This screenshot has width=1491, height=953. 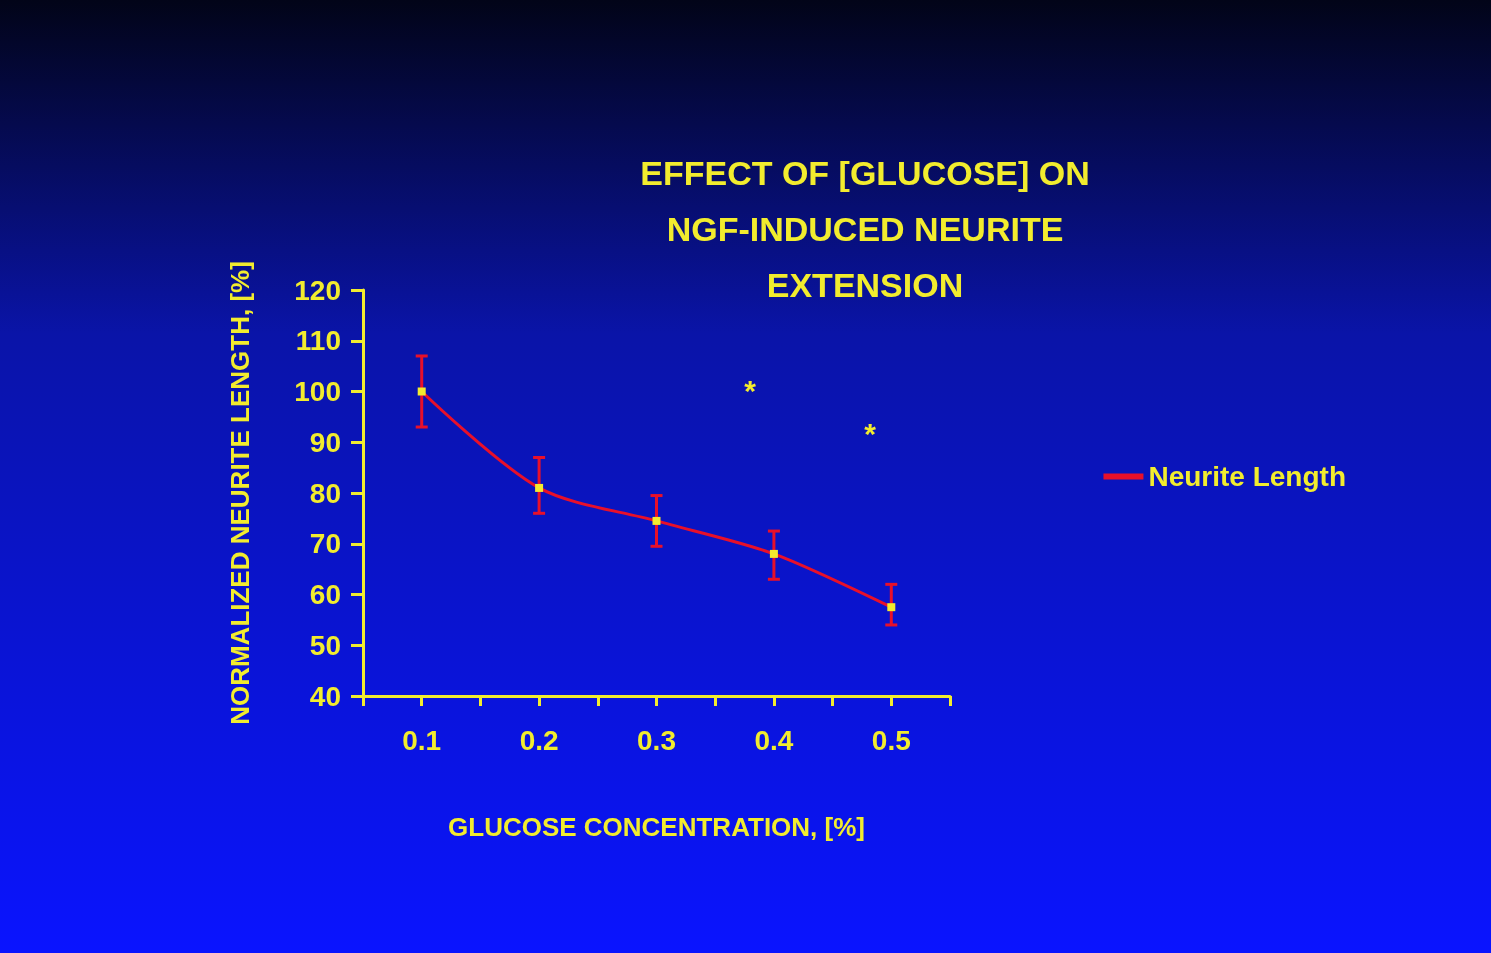 What do you see at coordinates (240, 493) in the screenshot?
I see `y-axis-title: NORMALIZED NEURITE LENGTH, [%]` at bounding box center [240, 493].